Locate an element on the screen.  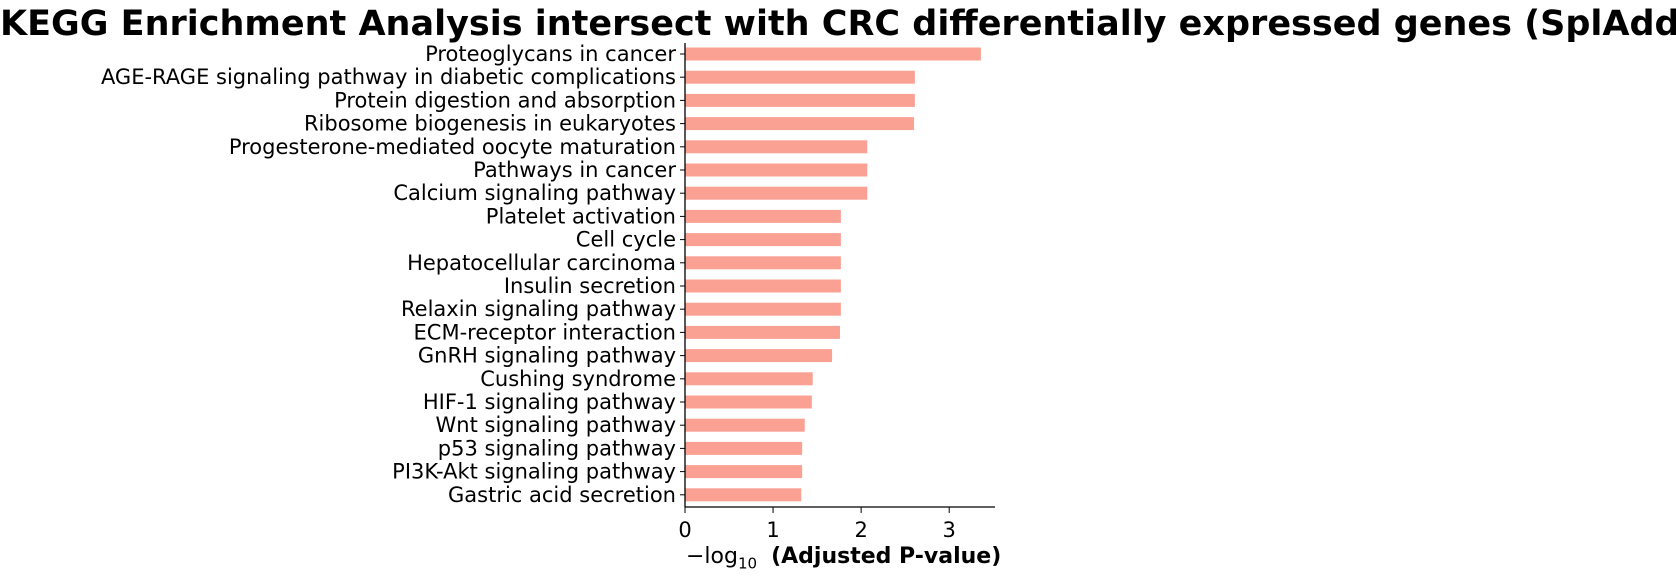
category-label: Insulin secretion is located at coordinates (590, 286).